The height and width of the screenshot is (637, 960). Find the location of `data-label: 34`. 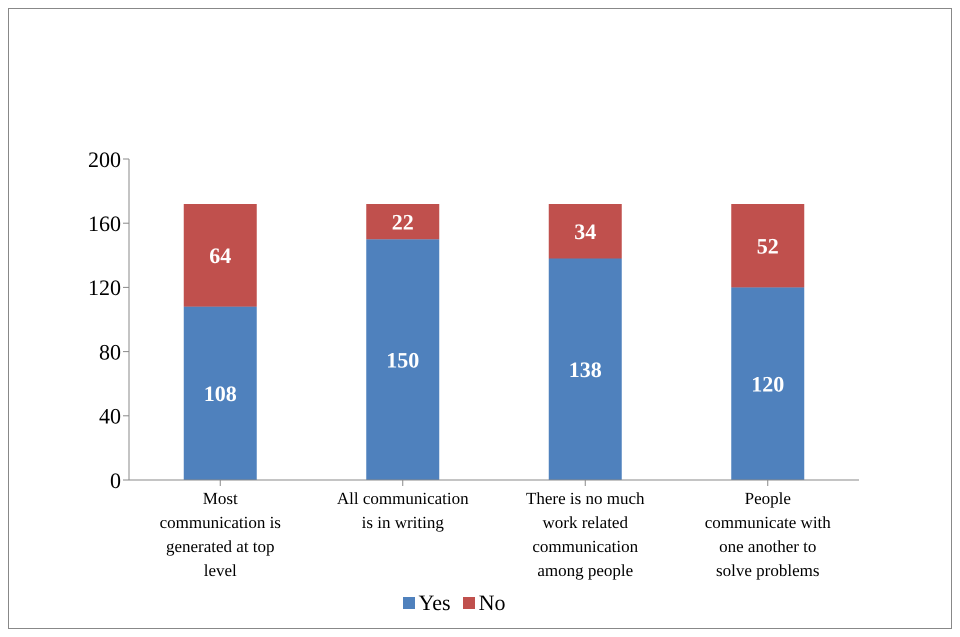

data-label: 34 is located at coordinates (585, 231).